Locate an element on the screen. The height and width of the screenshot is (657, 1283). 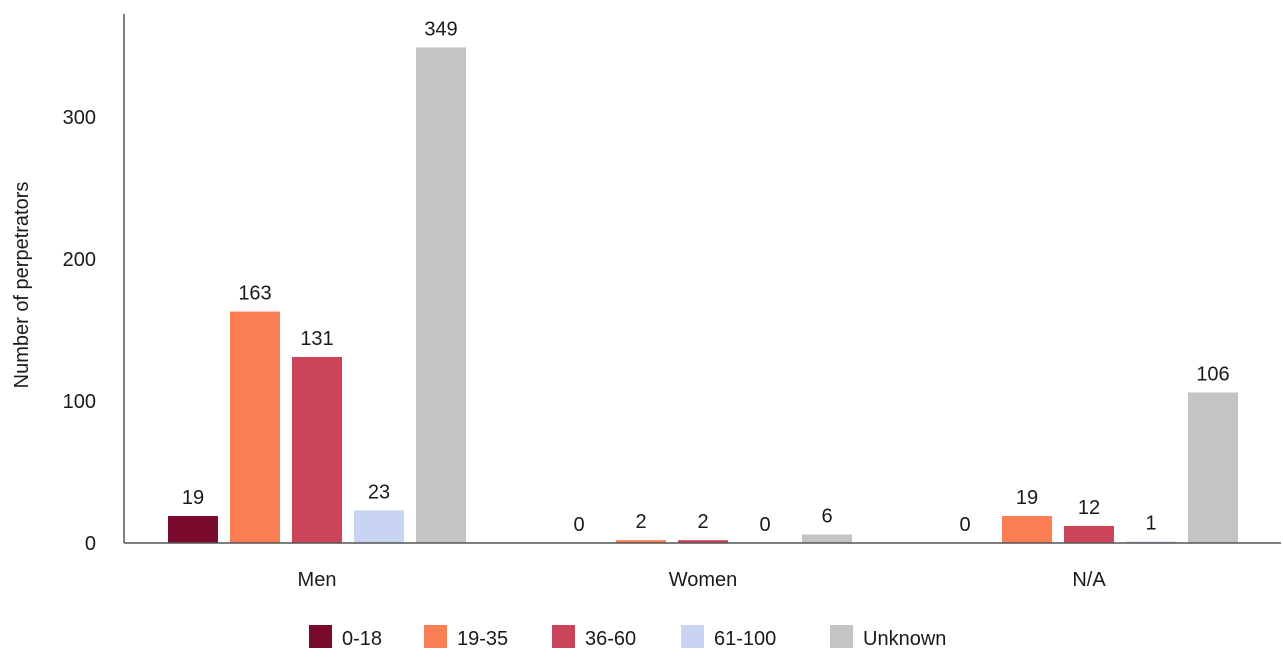
y-axis-title: Number of perpetrators is located at coordinates (22, 285).